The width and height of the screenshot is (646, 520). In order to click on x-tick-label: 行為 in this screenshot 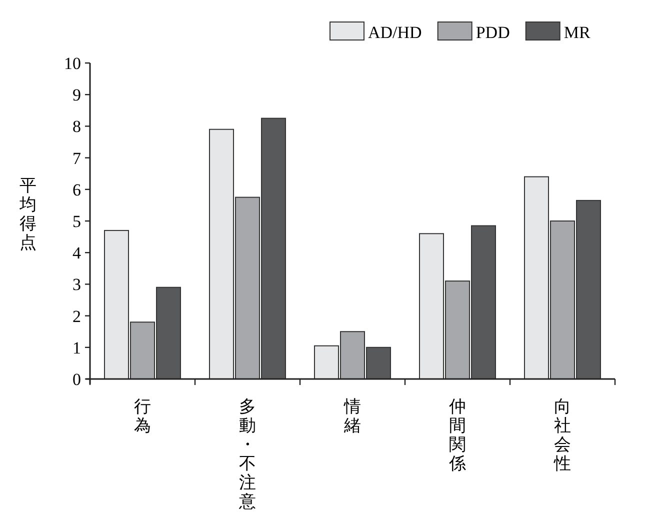, I will do `click(142, 416)`.